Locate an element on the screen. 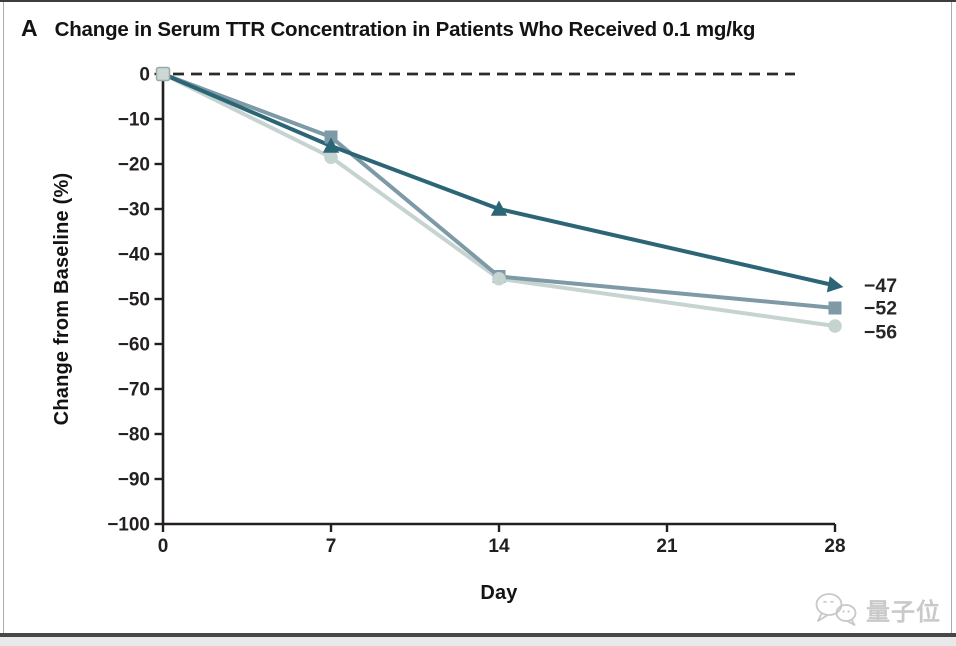 The width and height of the screenshot is (956, 646). y-tick-label: −10 is located at coordinates (134, 120).